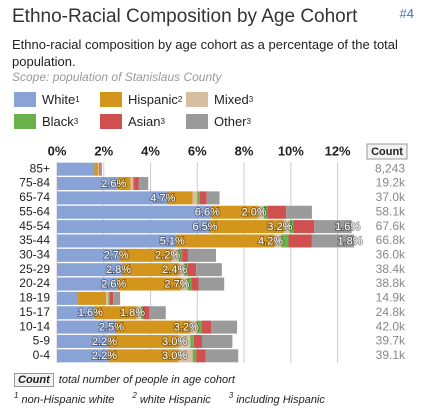  Describe the element at coordinates (40, 168) in the screenshot. I see `y-tick-label: 85+` at that location.